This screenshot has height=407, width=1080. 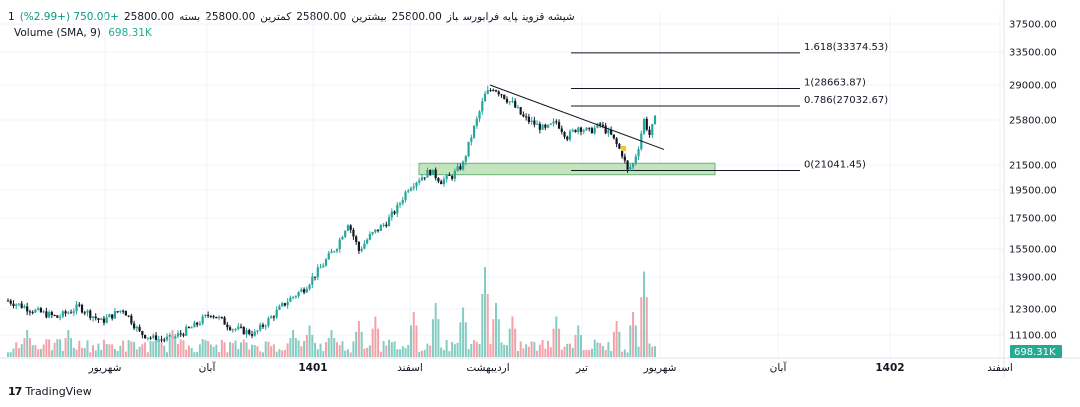 I want to click on exchange-name: پایه فرابورس, so click(x=490, y=17).